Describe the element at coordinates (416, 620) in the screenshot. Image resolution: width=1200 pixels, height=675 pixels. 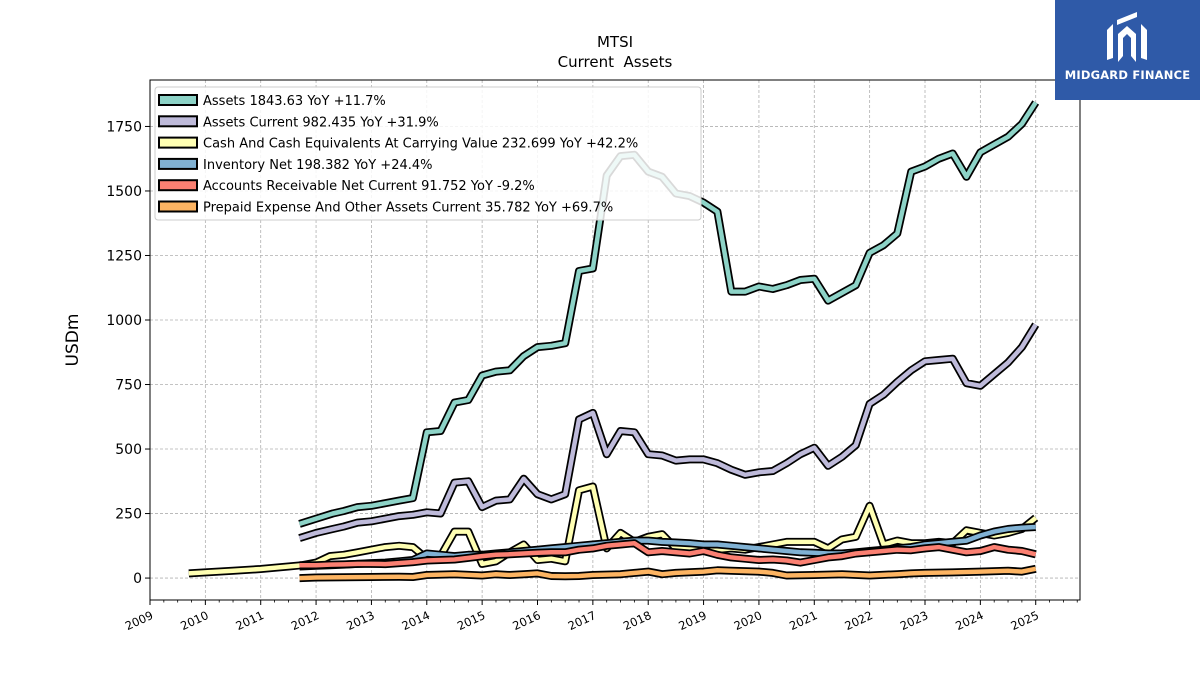
I see `x-tick-label: 2014` at that location.